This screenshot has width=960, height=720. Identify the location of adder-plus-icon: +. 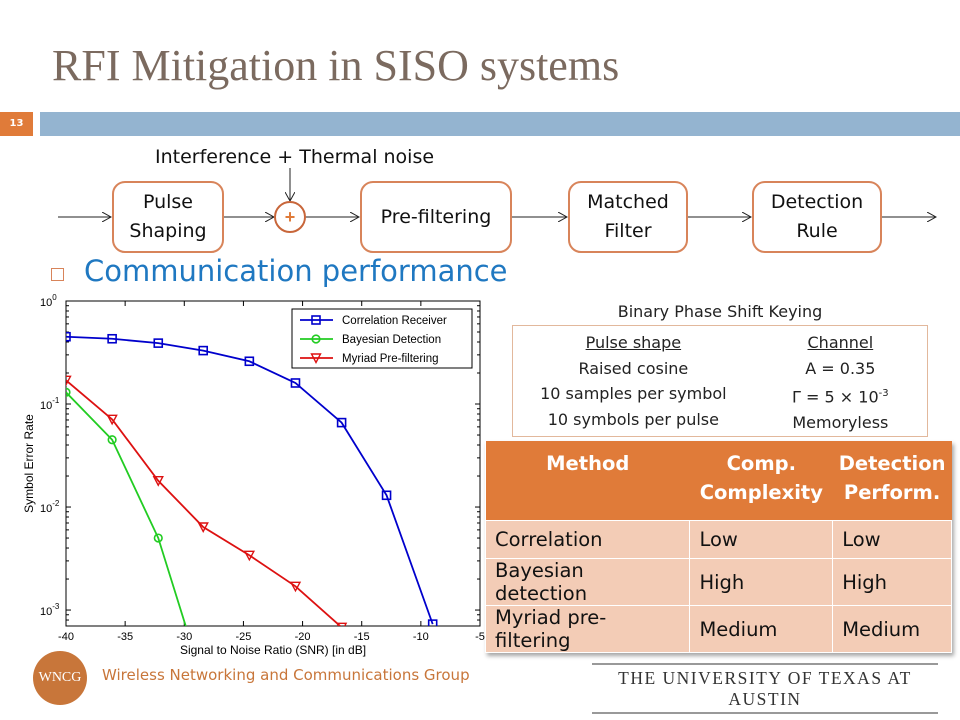
(290, 217).